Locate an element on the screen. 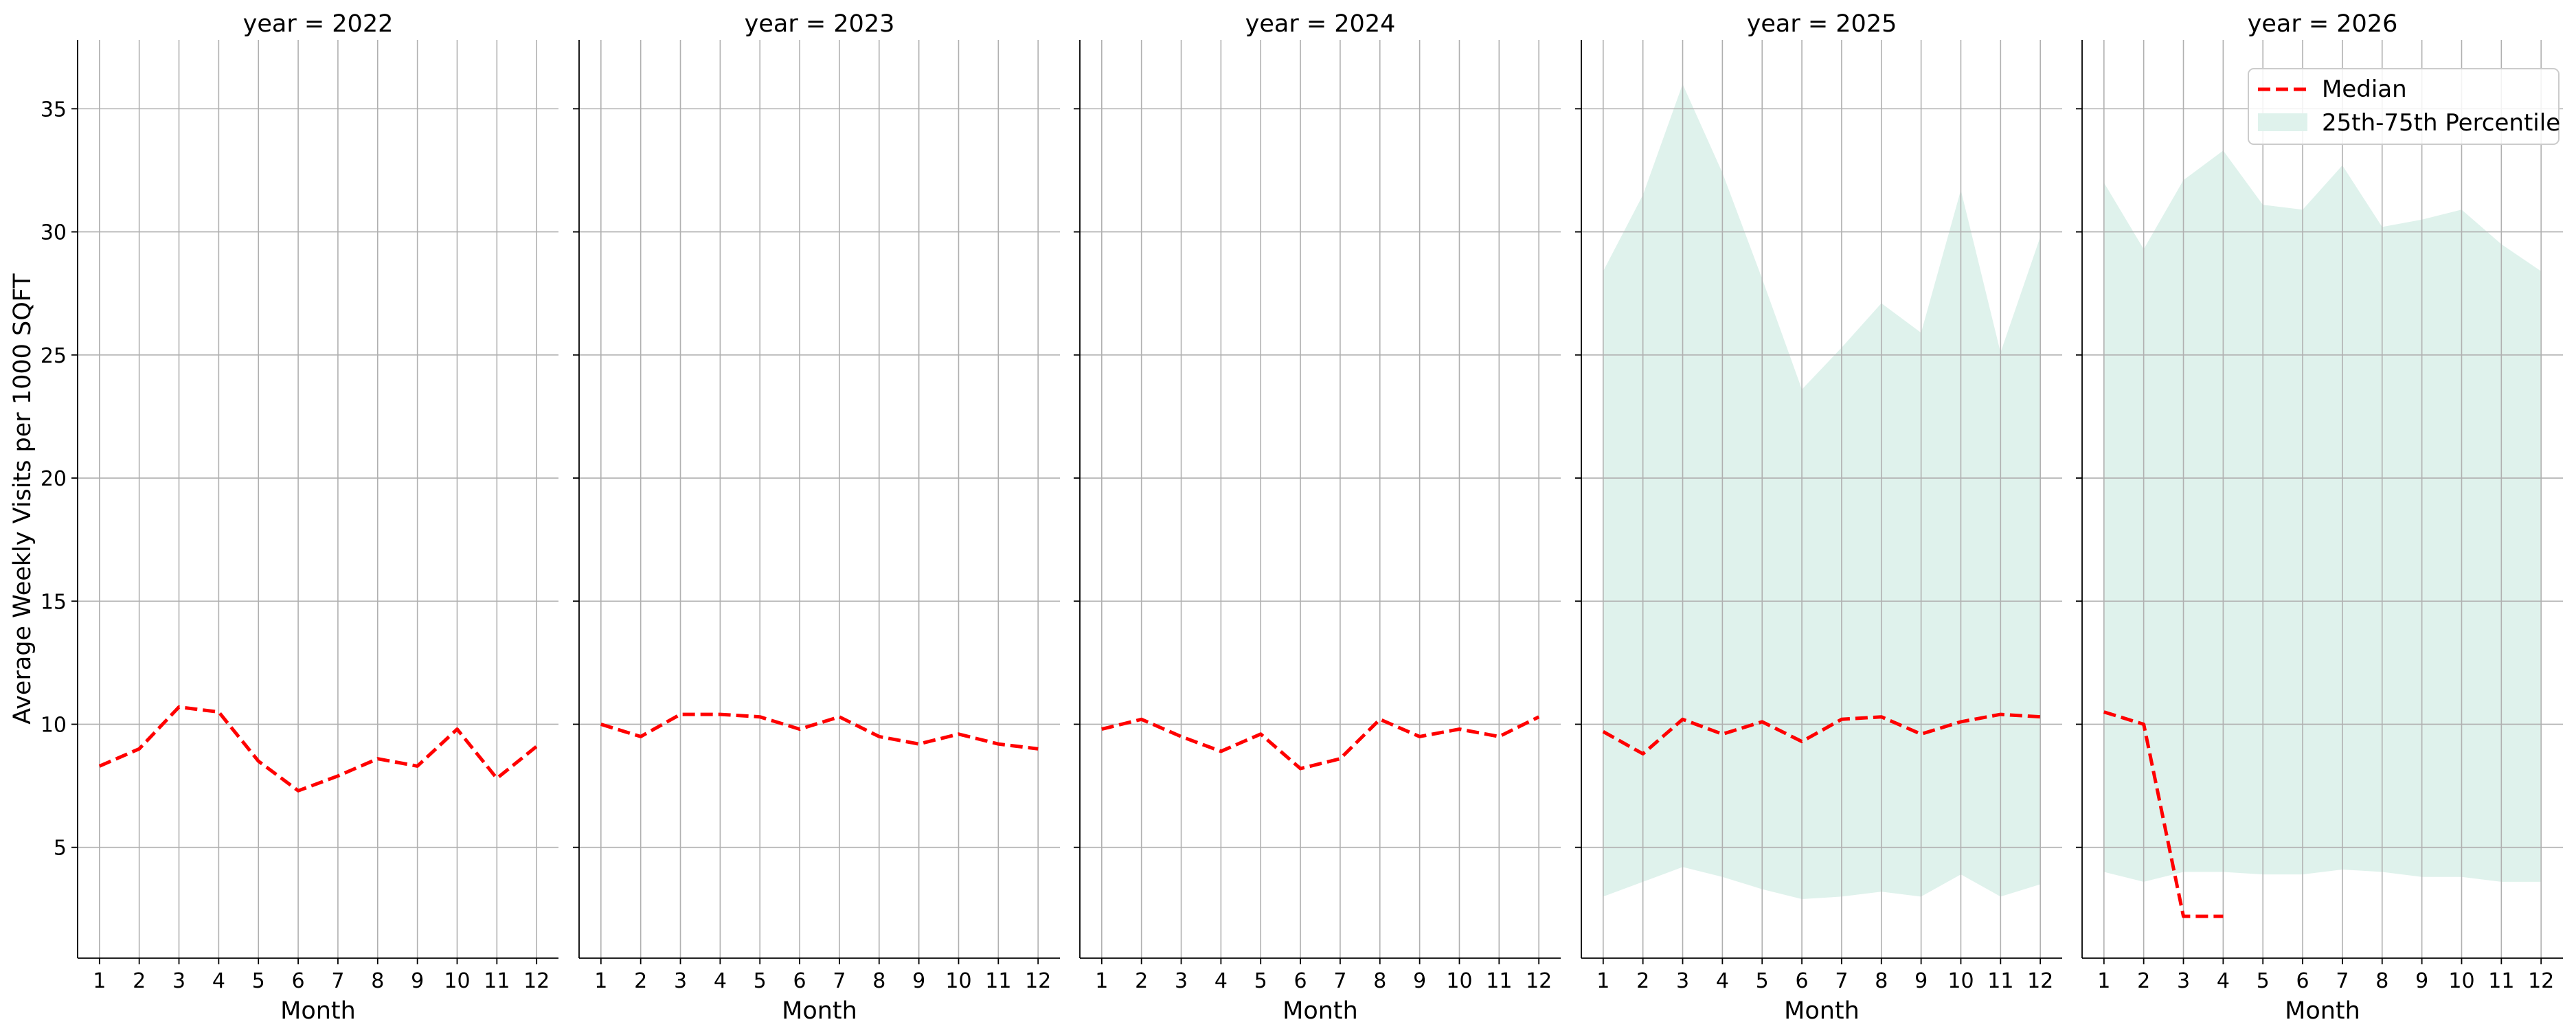 The width and height of the screenshot is (2576, 1033). y-tick-label: 25 is located at coordinates (54, 356).